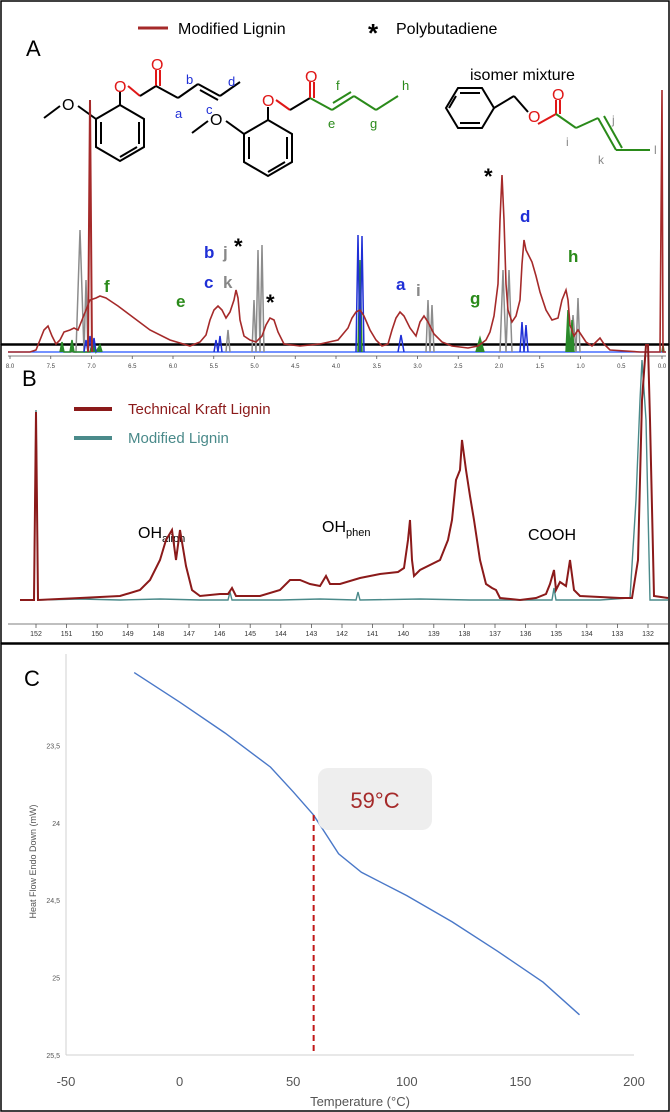 The height and width of the screenshot is (1112, 670). Describe the element at coordinates (33, 861) in the screenshot. I see `y-axis-title: Heat Flow Endo Down (mW)` at that location.